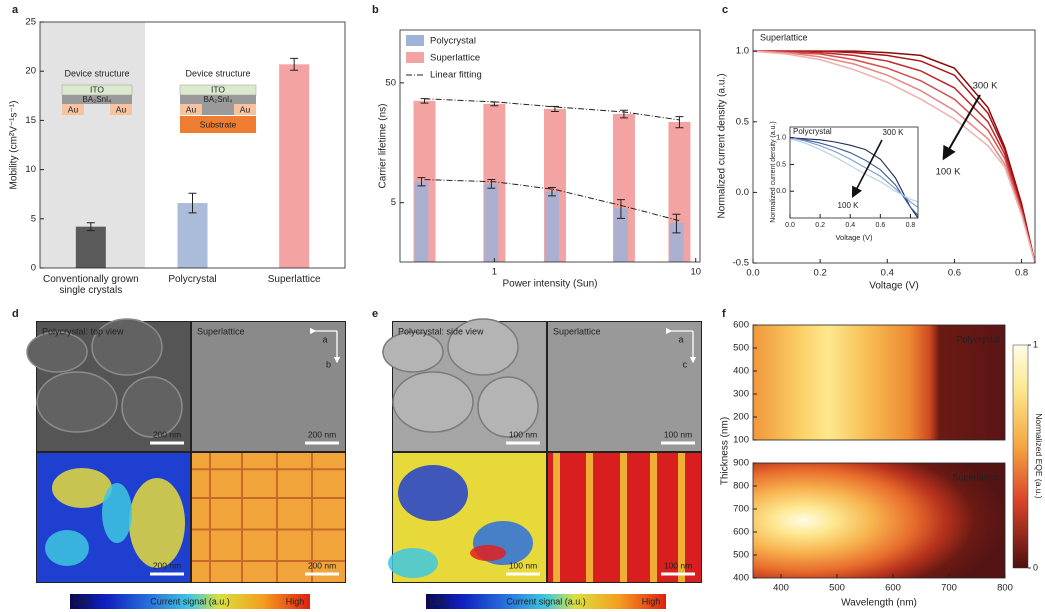  What do you see at coordinates (685, 364) in the screenshot?
I see `axis-label: c` at bounding box center [685, 364].